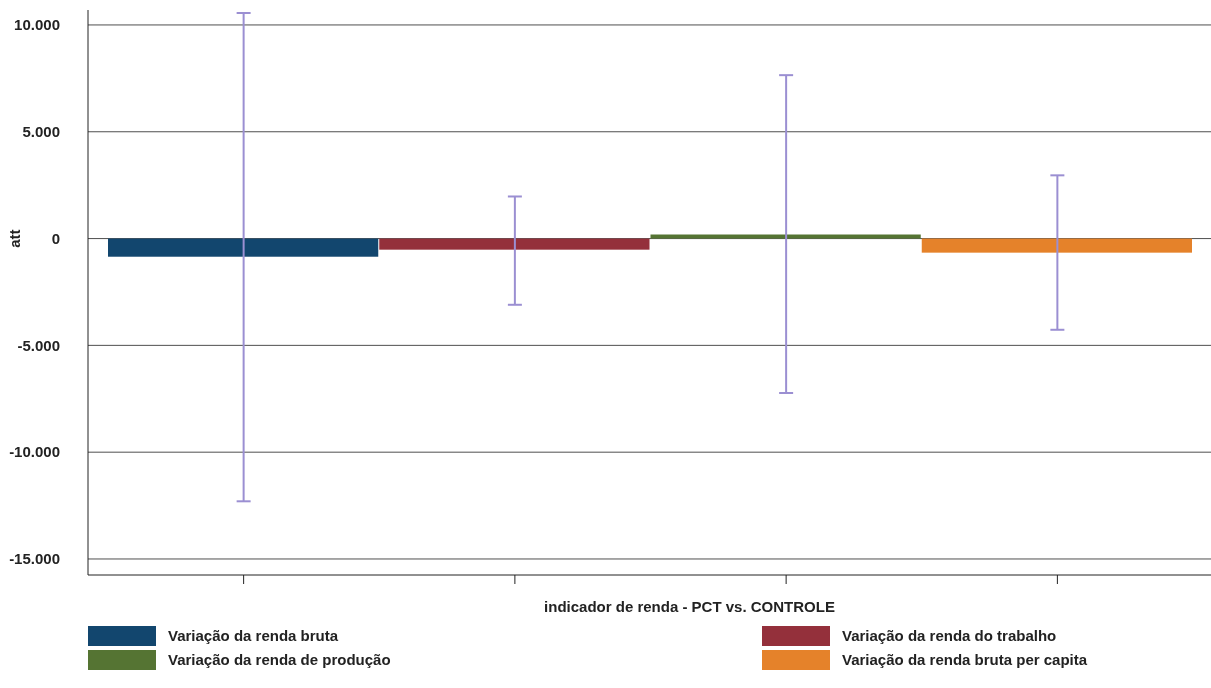  What do you see at coordinates (34, 452) in the screenshot?
I see `y-tick-label: -10.000` at bounding box center [34, 452].